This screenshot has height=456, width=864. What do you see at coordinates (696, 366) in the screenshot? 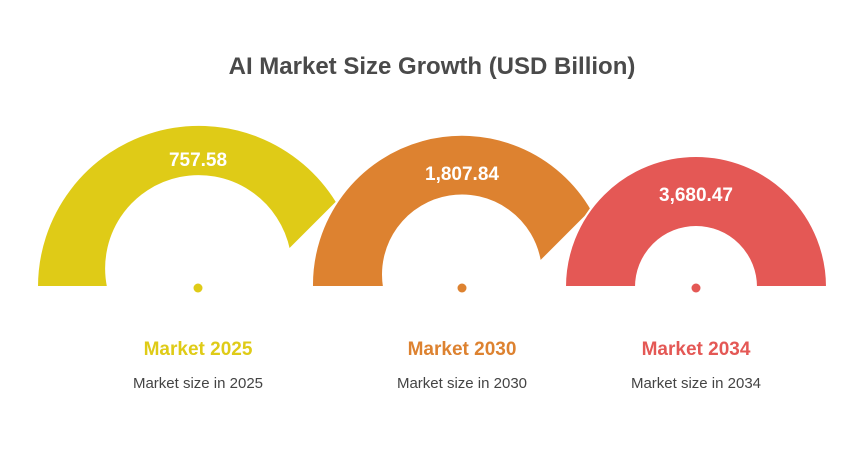
I see `label-block-2034: Market 2034 Market size in 2034` at bounding box center [696, 366].